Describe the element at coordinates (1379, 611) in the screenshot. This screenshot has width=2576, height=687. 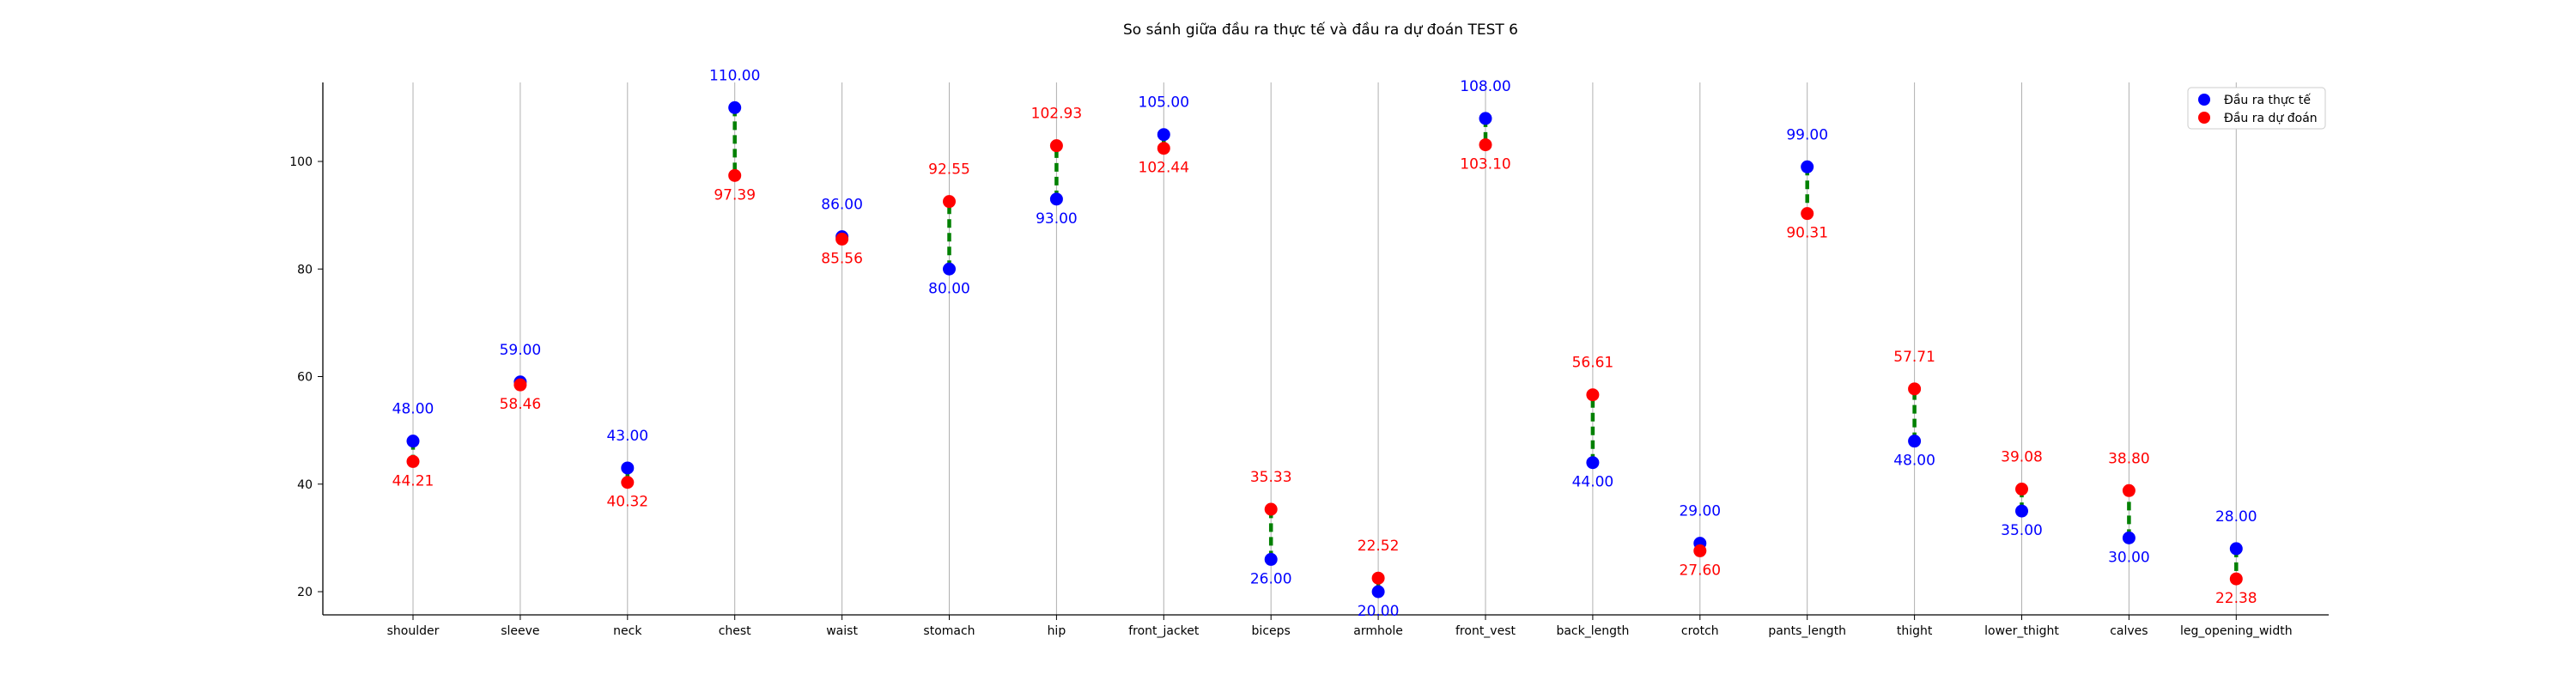
I see `actual-value-label: 20.00` at that location.